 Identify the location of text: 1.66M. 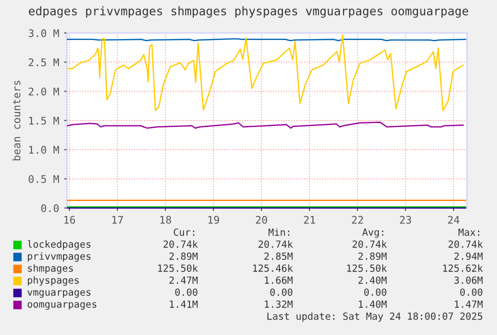
(278, 280).